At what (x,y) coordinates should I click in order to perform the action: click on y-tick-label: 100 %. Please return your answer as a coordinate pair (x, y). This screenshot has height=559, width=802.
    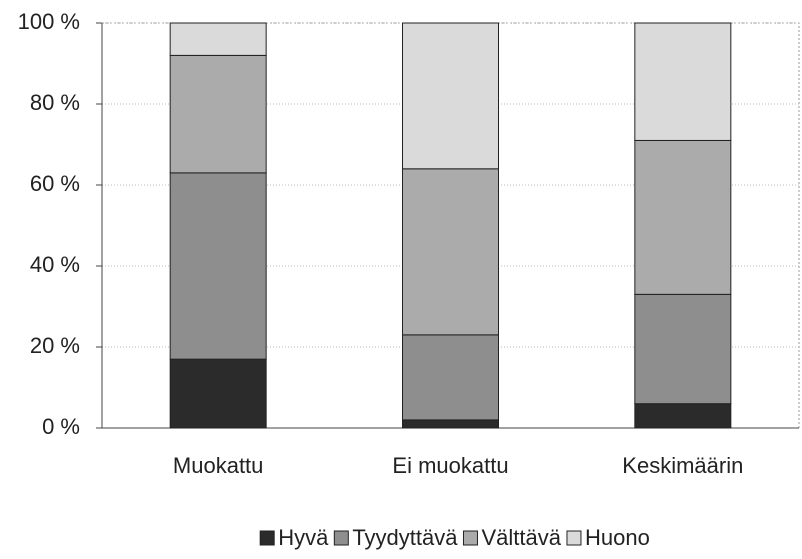
    Looking at the image, I should click on (49, 21).